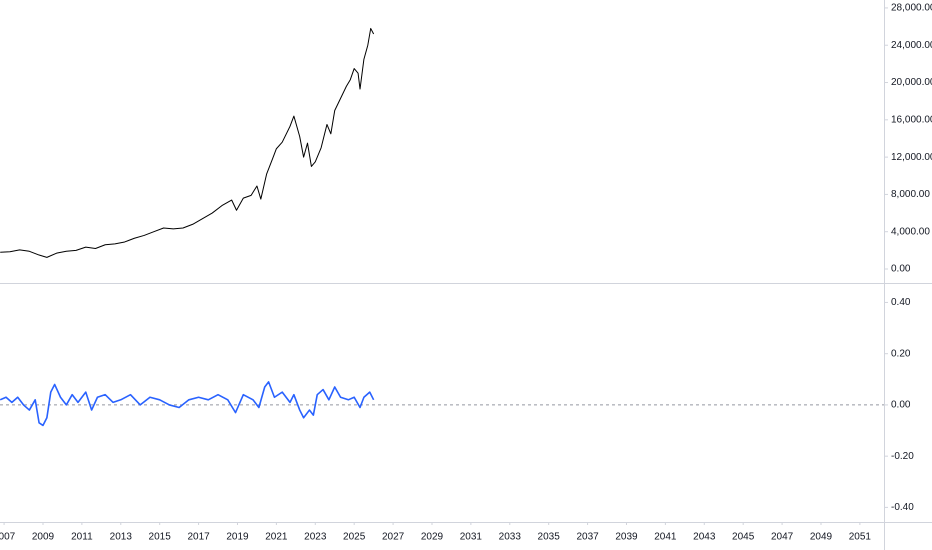 Image resolution: width=932 pixels, height=550 pixels. I want to click on x-tick-label: 2009, so click(43, 537).